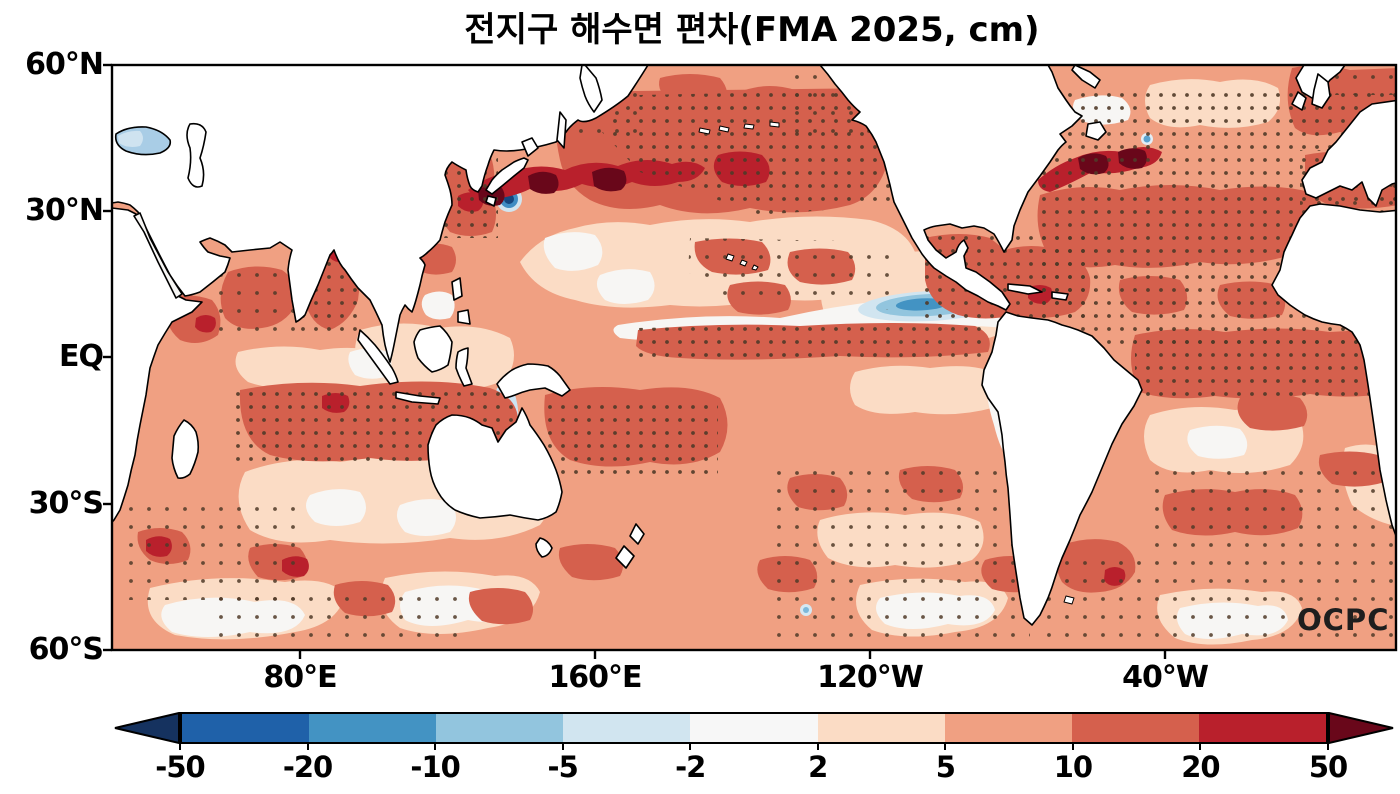 Image resolution: width=1400 pixels, height=794 pixels. I want to click on colorbar-tick-label: 20, so click(1200, 767).